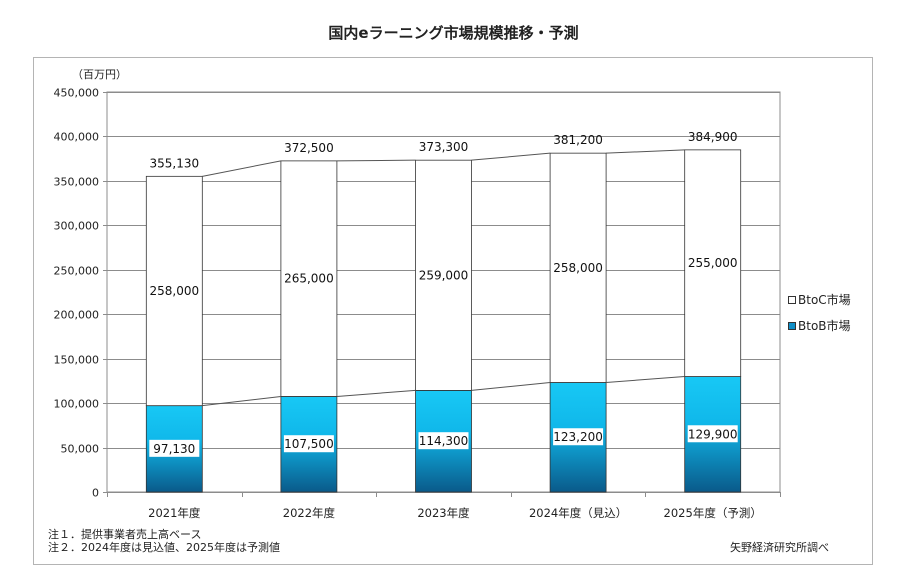 This screenshot has height=576, width=907. Describe the element at coordinates (792, 325) in the screenshot. I see `legend-swatch-btob` at that location.